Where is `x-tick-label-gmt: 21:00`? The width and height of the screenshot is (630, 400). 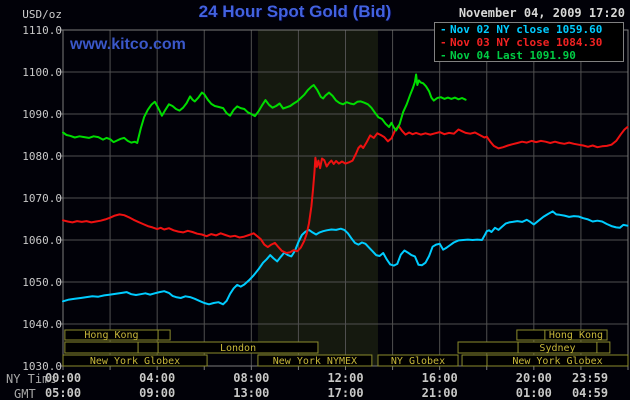
x-tick-label-gmt: 21:00 is located at coordinates (439, 393).